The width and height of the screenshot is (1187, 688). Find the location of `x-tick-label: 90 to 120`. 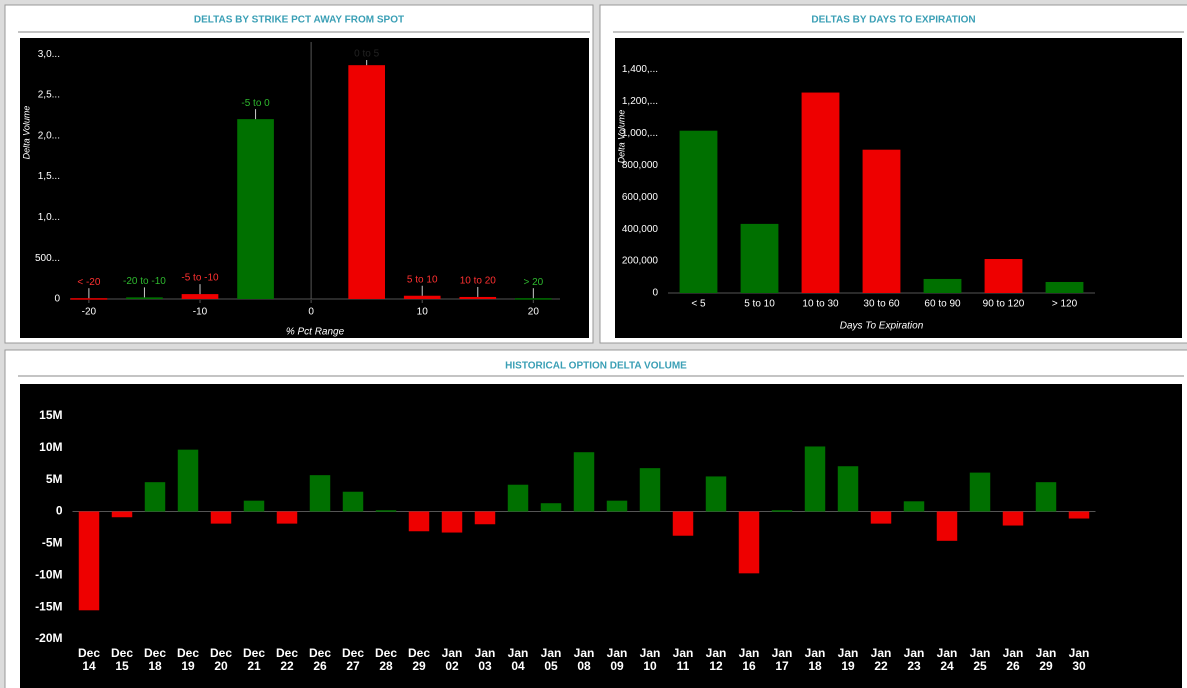

x-tick-label: 90 to 120 is located at coordinates (1004, 304).